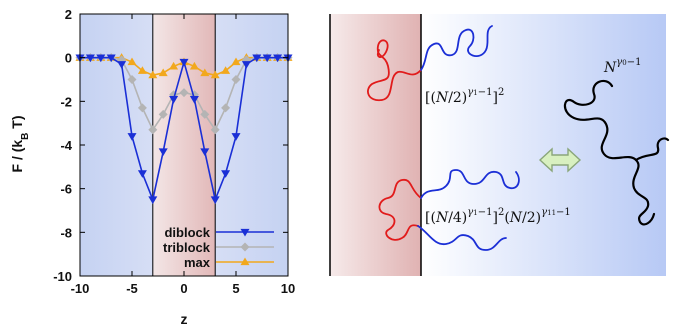 This screenshot has height=328, width=673. Describe the element at coordinates (80, 288) in the screenshot. I see `x-tick-label: -10` at that location.